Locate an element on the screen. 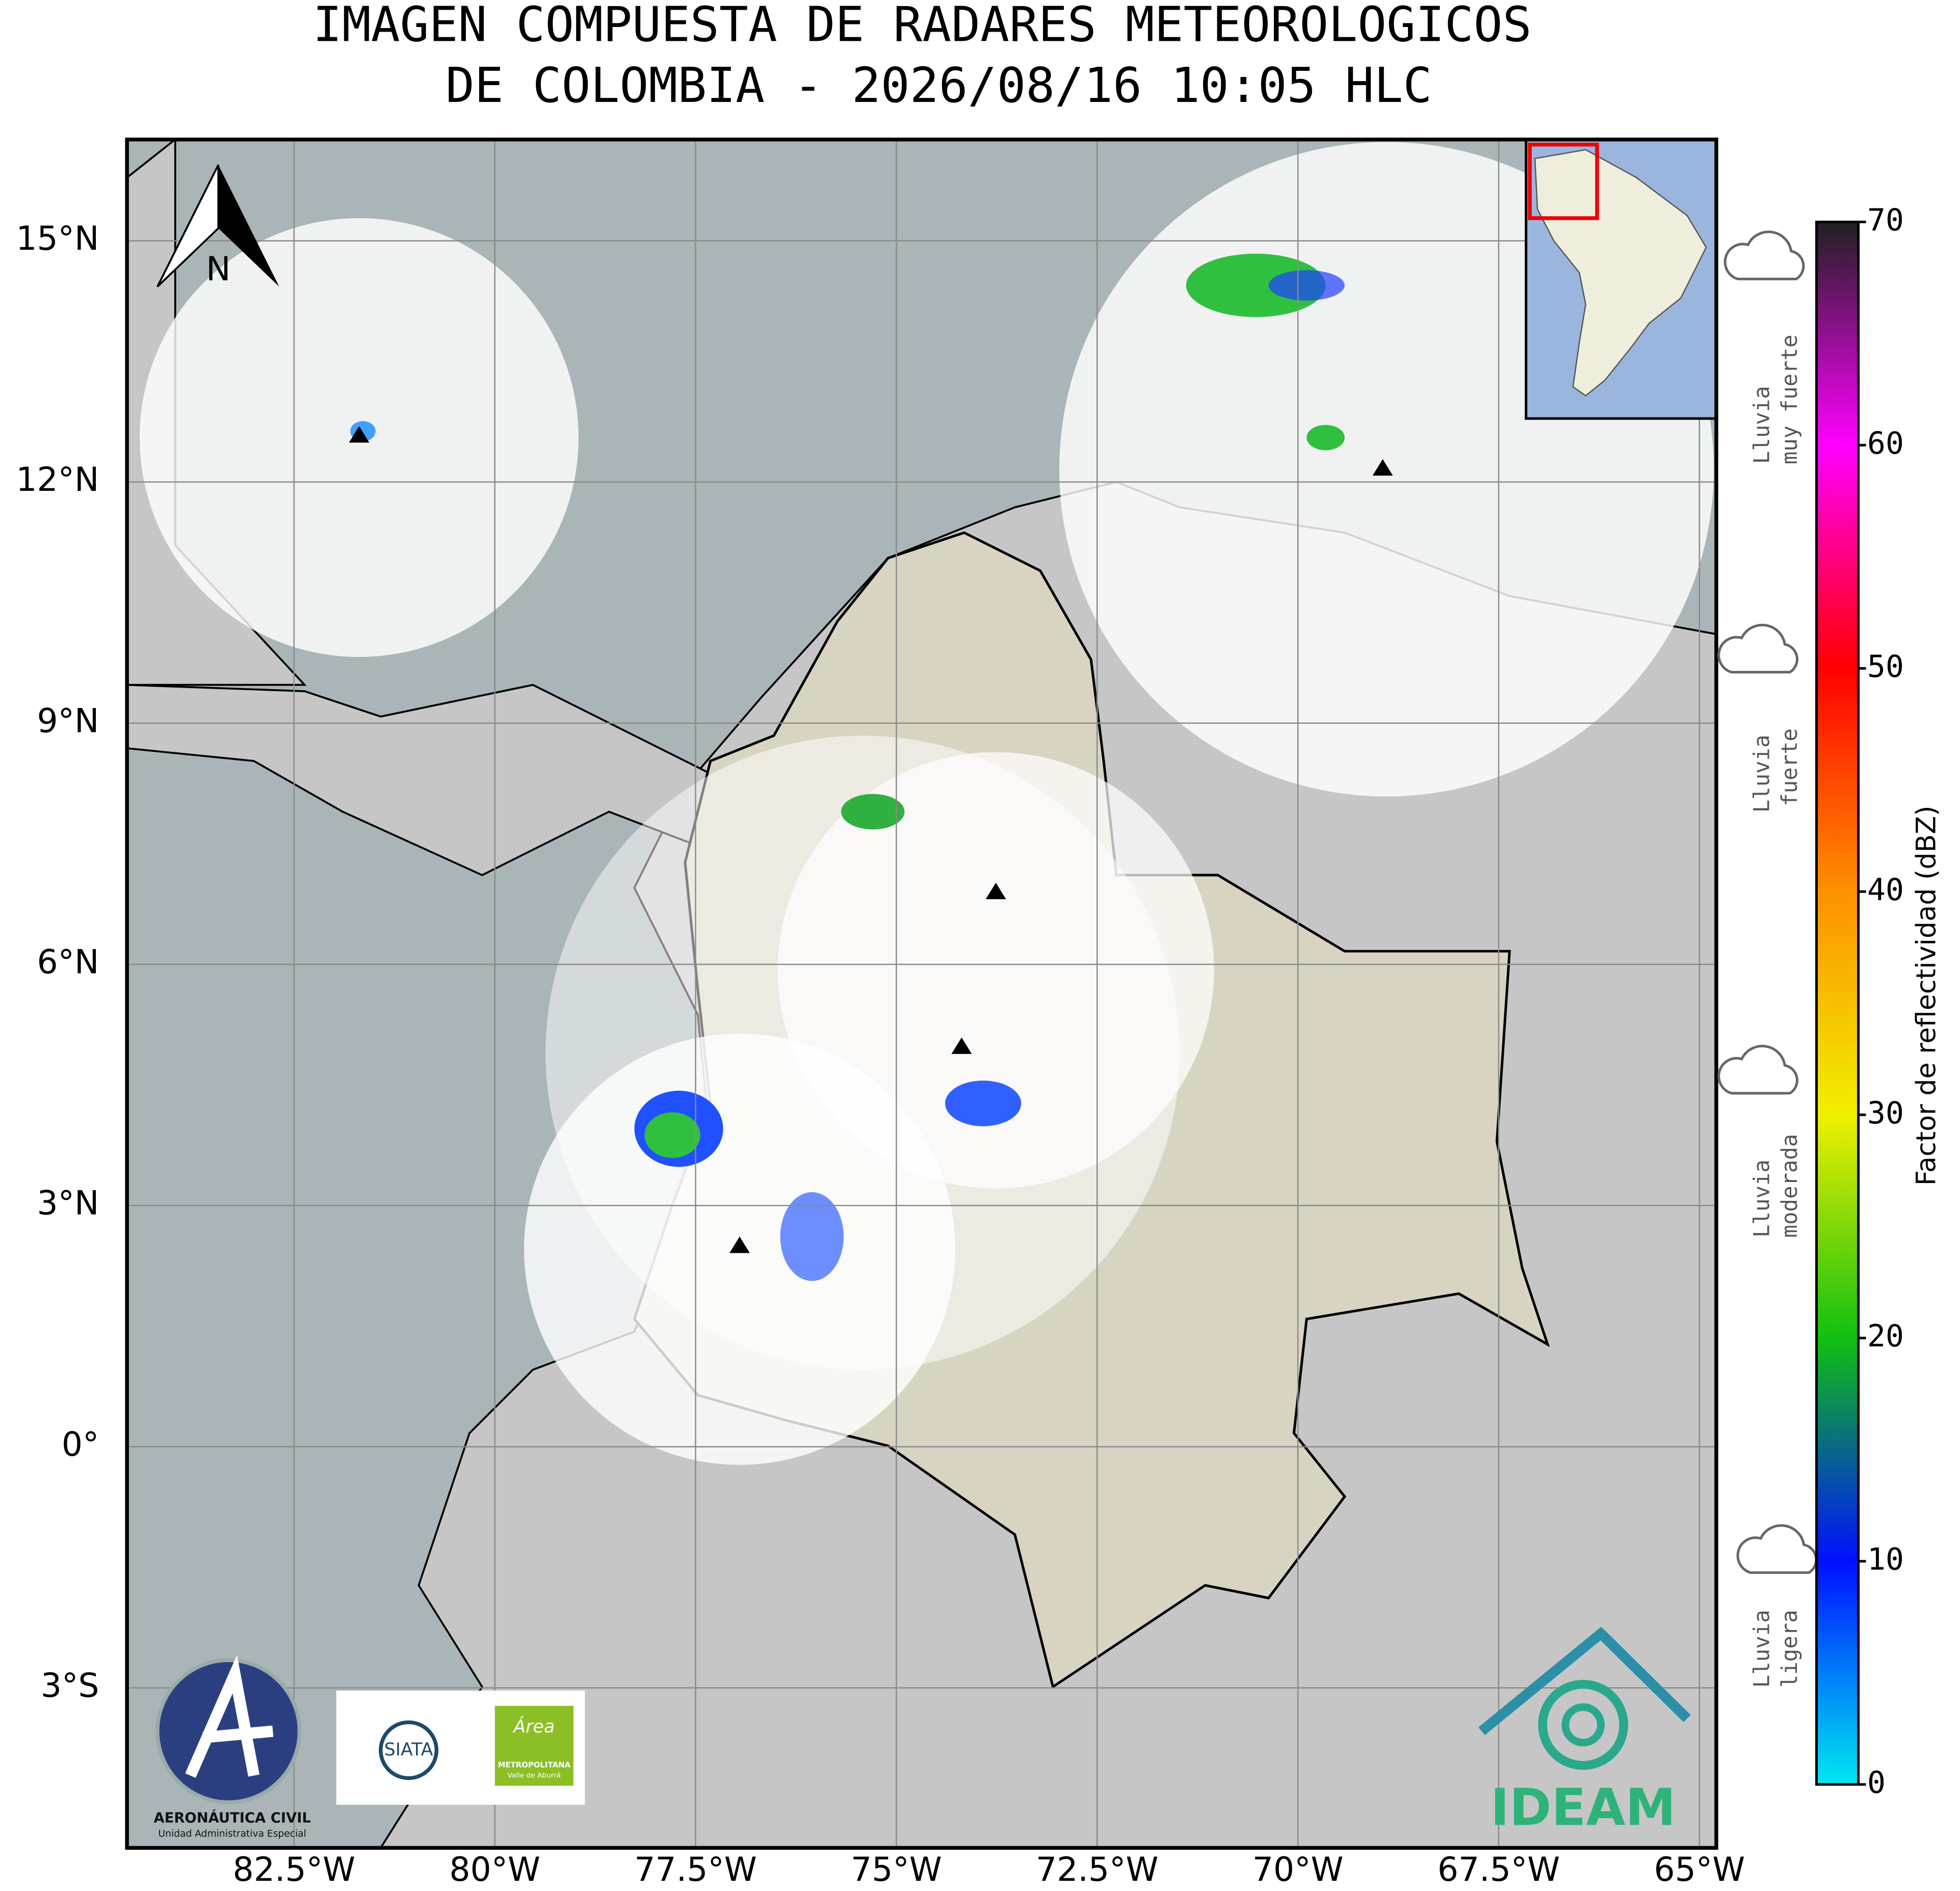 The height and width of the screenshot is (1891, 1960). area-name: Área is located at coordinates (533, 1726).